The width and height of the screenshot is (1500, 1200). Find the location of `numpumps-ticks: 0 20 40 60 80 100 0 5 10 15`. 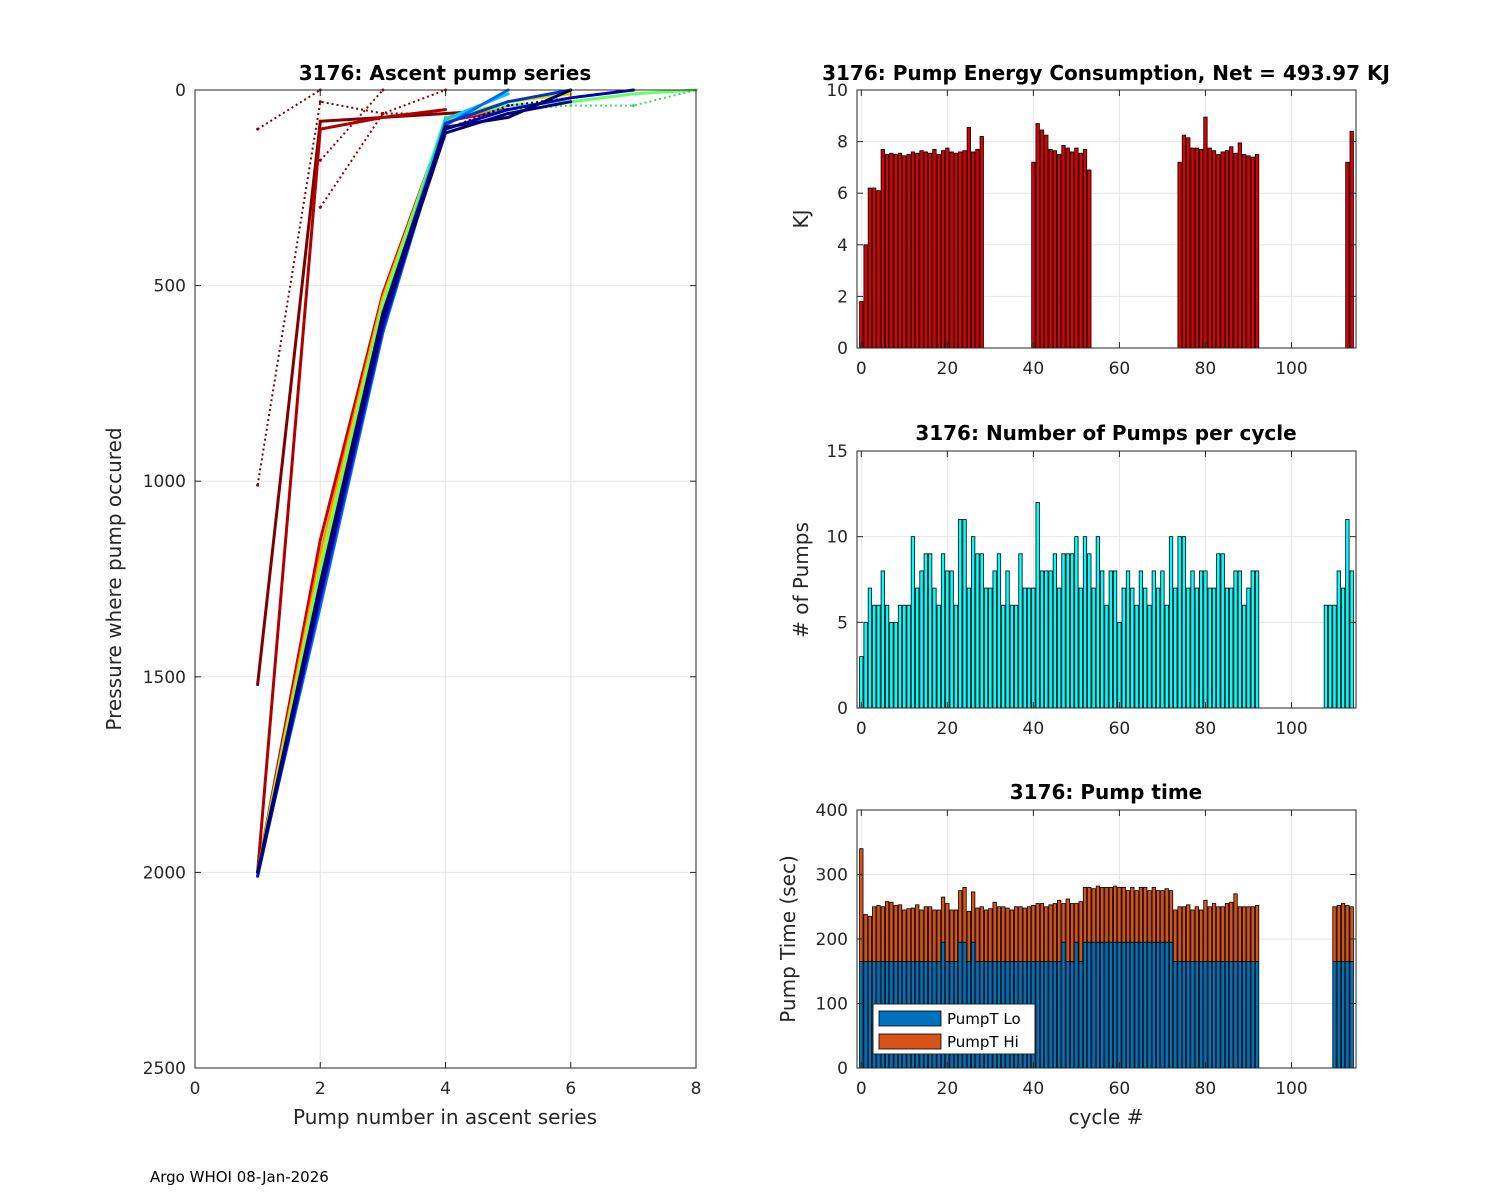

numpumps-ticks: 0 20 40 60 80 100 0 5 10 15 is located at coordinates (1091, 590).